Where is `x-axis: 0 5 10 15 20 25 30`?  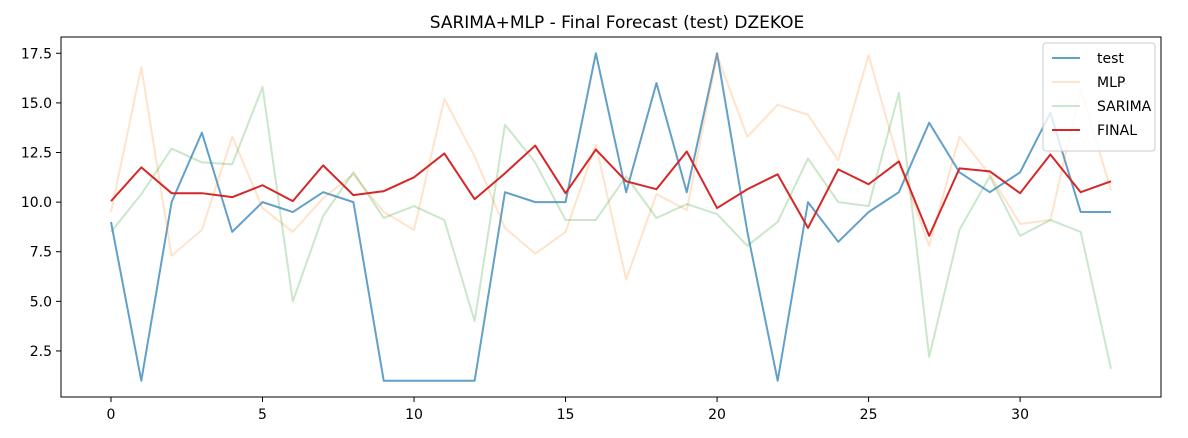 x-axis: 0 5 10 15 20 25 30 is located at coordinates (568, 410).